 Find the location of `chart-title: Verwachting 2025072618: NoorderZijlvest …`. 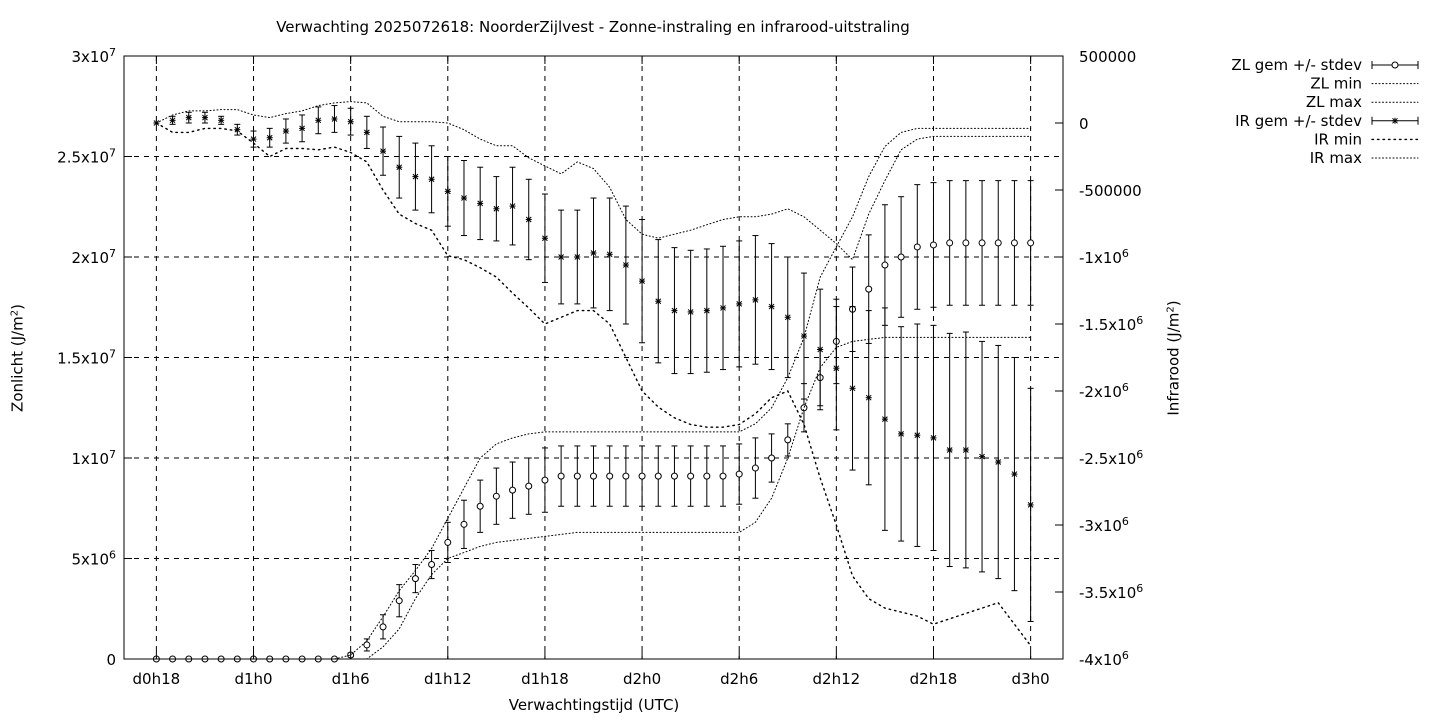

chart-title: Verwachting 2025072618: NoorderZijlvest … is located at coordinates (593, 27).